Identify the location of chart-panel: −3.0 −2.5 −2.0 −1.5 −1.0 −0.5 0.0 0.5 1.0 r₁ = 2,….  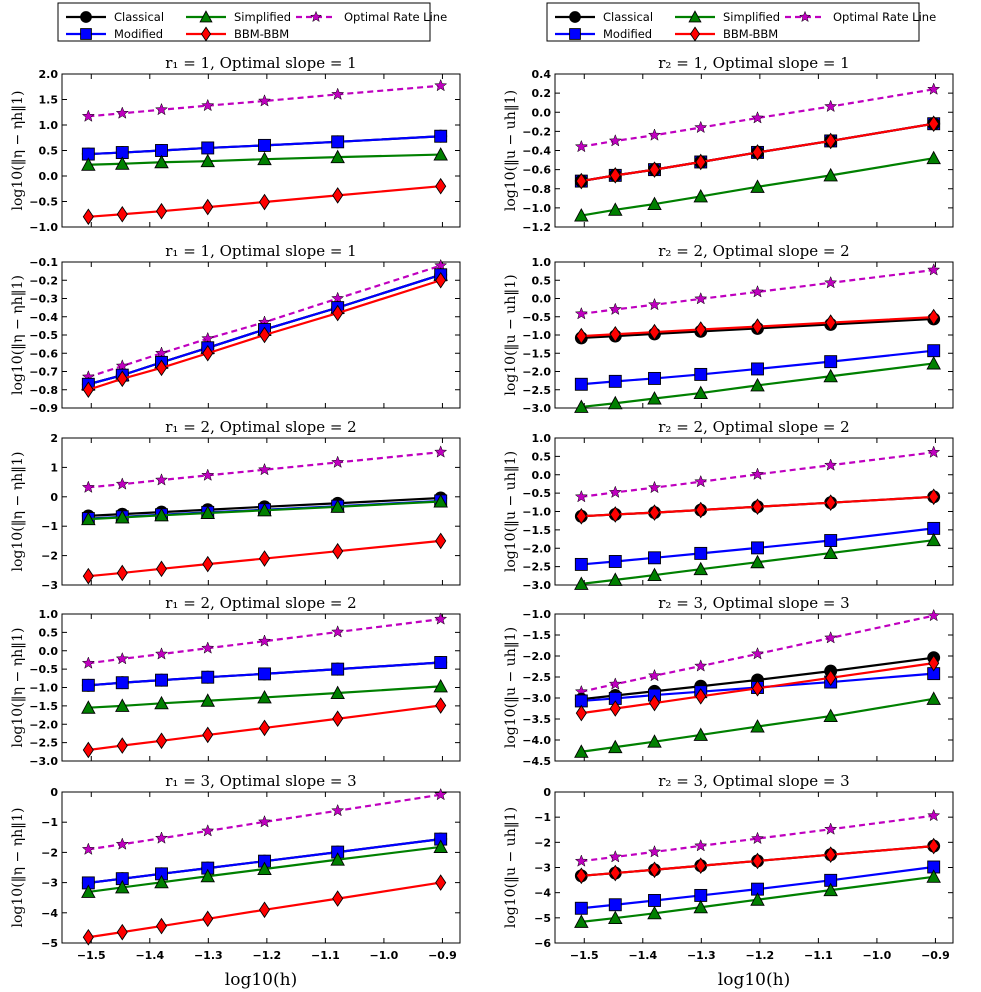
(235, 681).